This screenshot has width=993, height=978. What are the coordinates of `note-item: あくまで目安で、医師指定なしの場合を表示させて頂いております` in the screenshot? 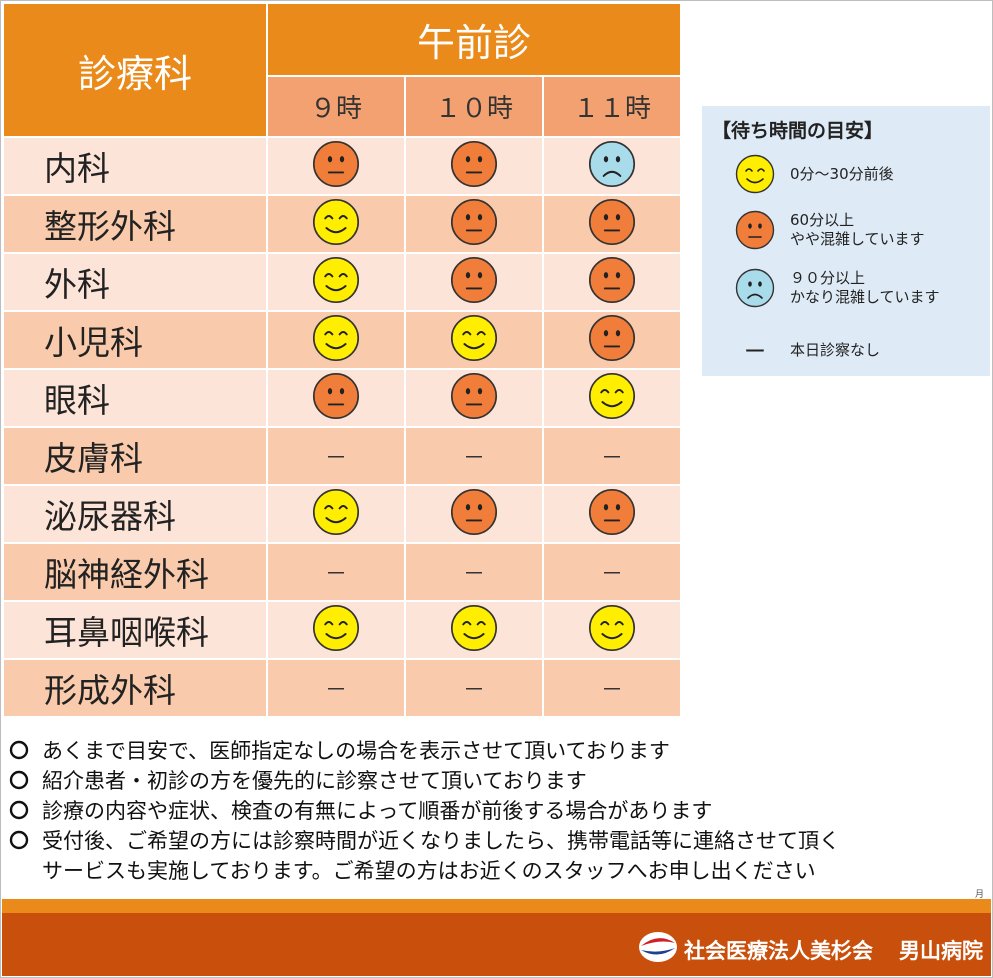 It's located at (495, 751).